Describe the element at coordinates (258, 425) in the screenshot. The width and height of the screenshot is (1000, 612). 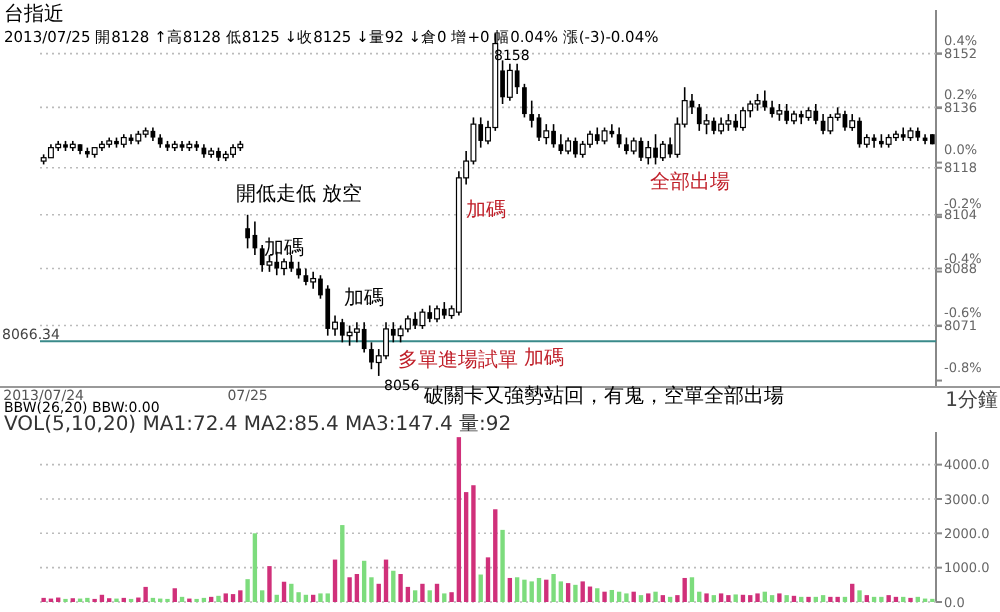
I see `annotation: VOL(5,10,20) MA1:72.4 MA2:85.4 MA3:147.4 量:92` at that location.